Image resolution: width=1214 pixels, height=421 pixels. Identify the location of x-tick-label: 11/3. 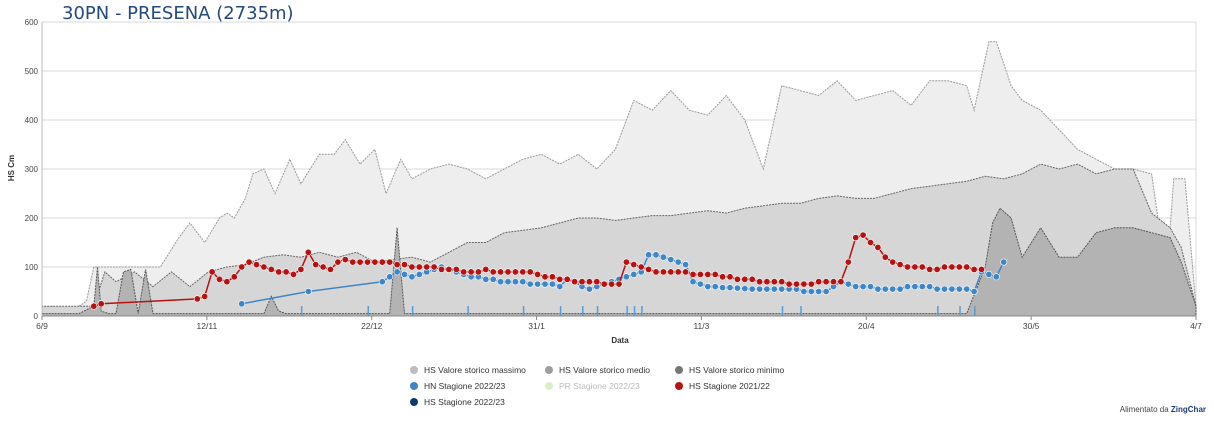
(701, 326).